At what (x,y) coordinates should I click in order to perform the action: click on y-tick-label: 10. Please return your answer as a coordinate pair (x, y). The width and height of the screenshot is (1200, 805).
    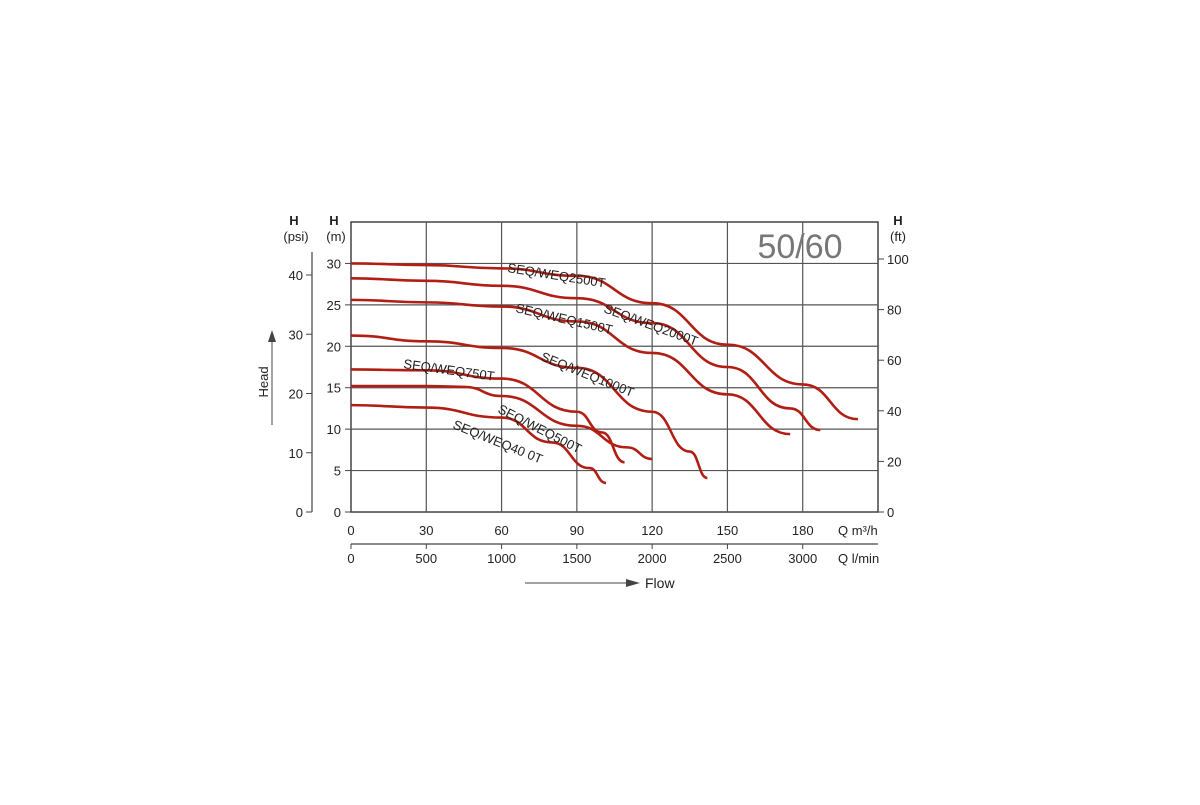
    Looking at the image, I should click on (334, 429).